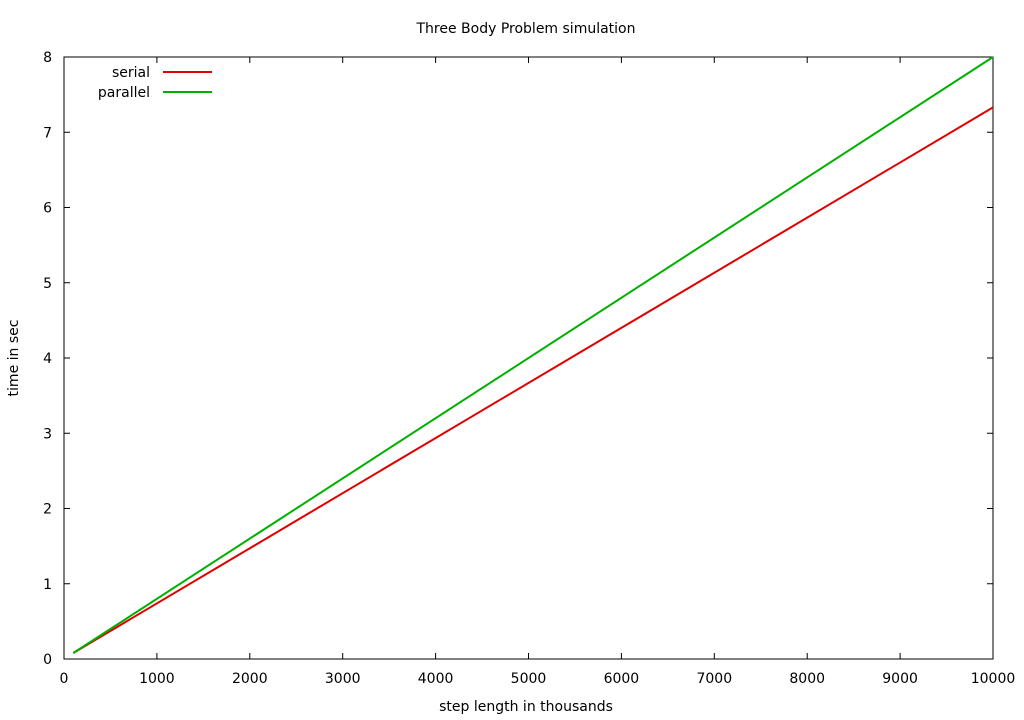  I want to click on x-axis-label: step length in thousands, so click(526, 707).